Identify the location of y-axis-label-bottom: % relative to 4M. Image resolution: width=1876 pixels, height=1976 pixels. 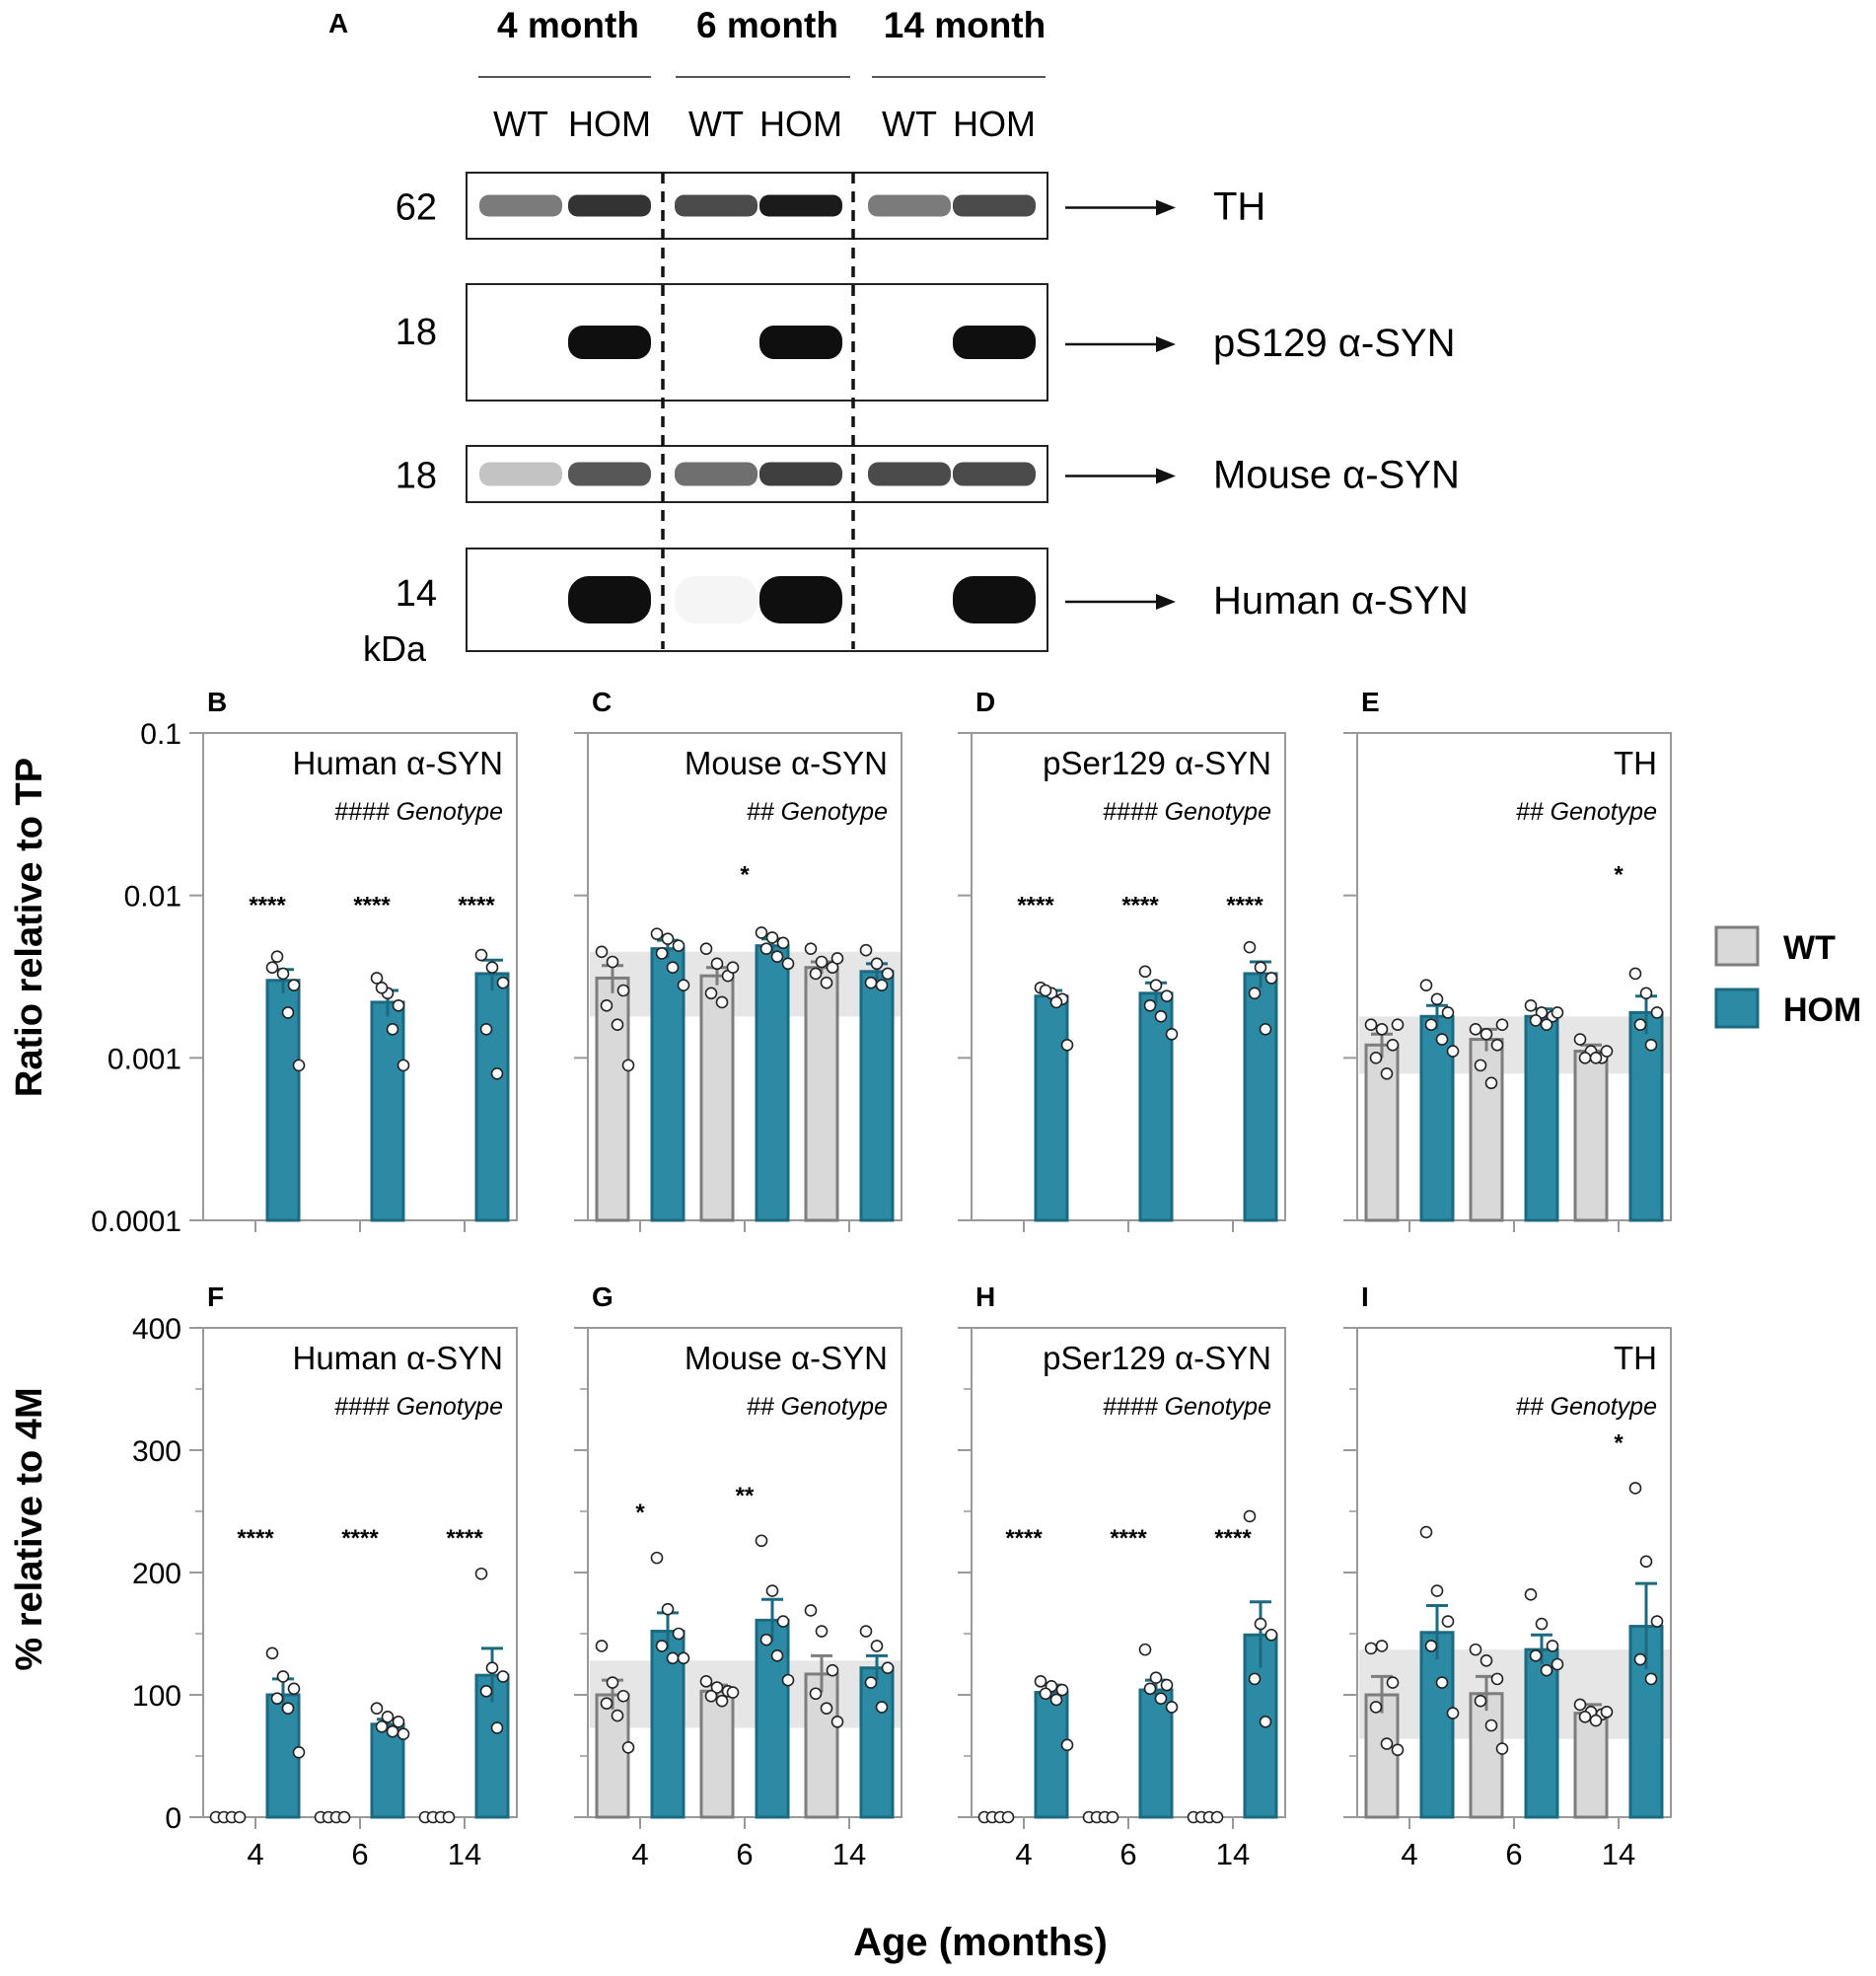
(29, 1528).